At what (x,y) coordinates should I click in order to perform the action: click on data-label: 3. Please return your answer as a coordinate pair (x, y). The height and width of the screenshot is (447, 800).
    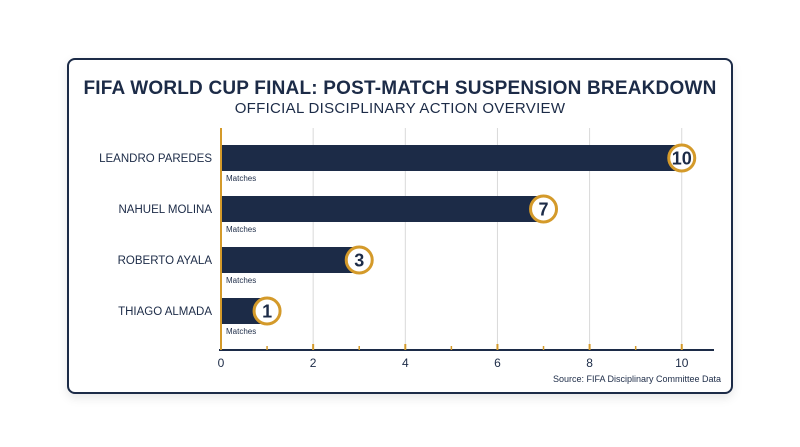
    Looking at the image, I should click on (359, 261).